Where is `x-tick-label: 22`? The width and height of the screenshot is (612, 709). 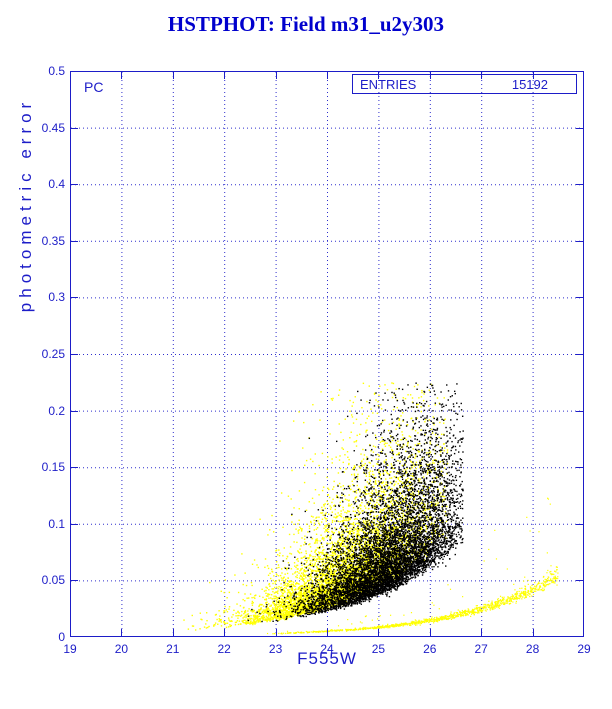
x-tick-label: 22 is located at coordinates (224, 649).